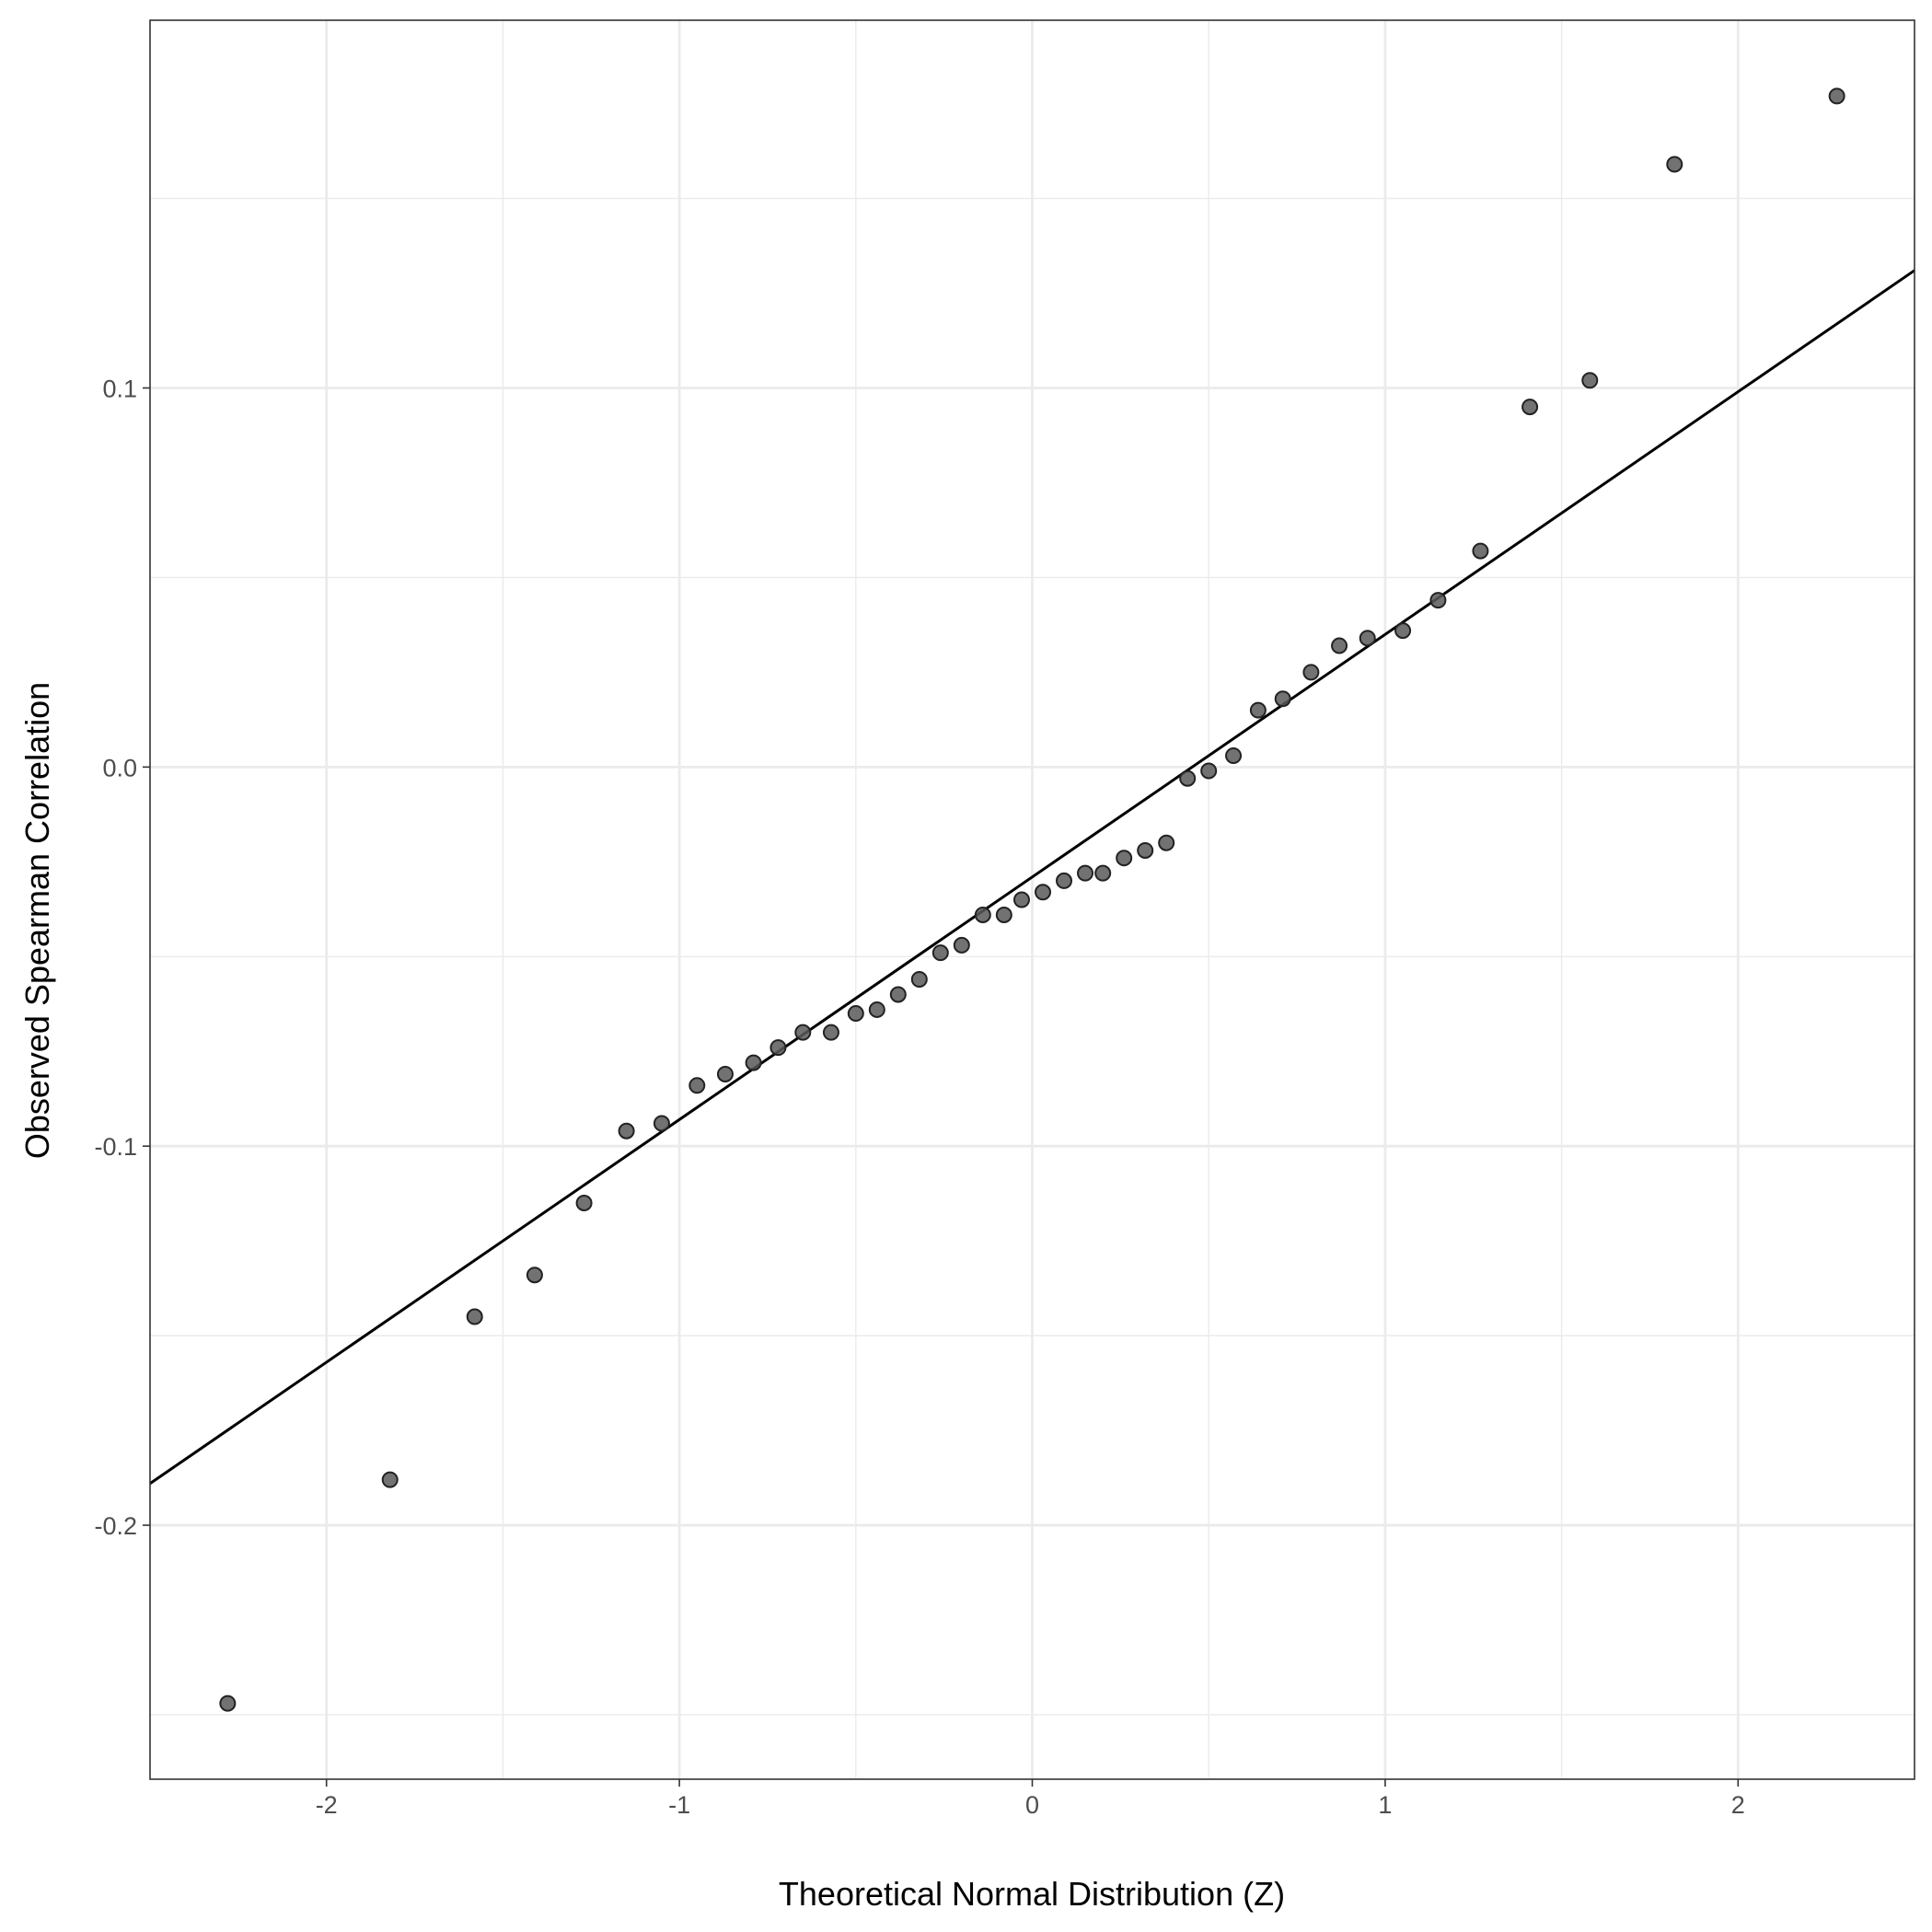  What do you see at coordinates (120, 389) in the screenshot?
I see `y-tick-label: 0.1` at bounding box center [120, 389].